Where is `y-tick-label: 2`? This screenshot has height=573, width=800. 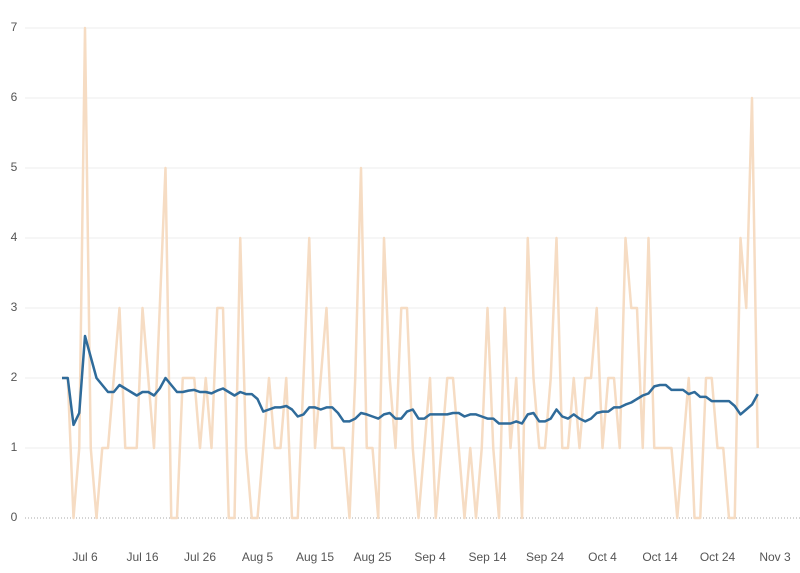
y-tick-label: 2 is located at coordinates (14, 377).